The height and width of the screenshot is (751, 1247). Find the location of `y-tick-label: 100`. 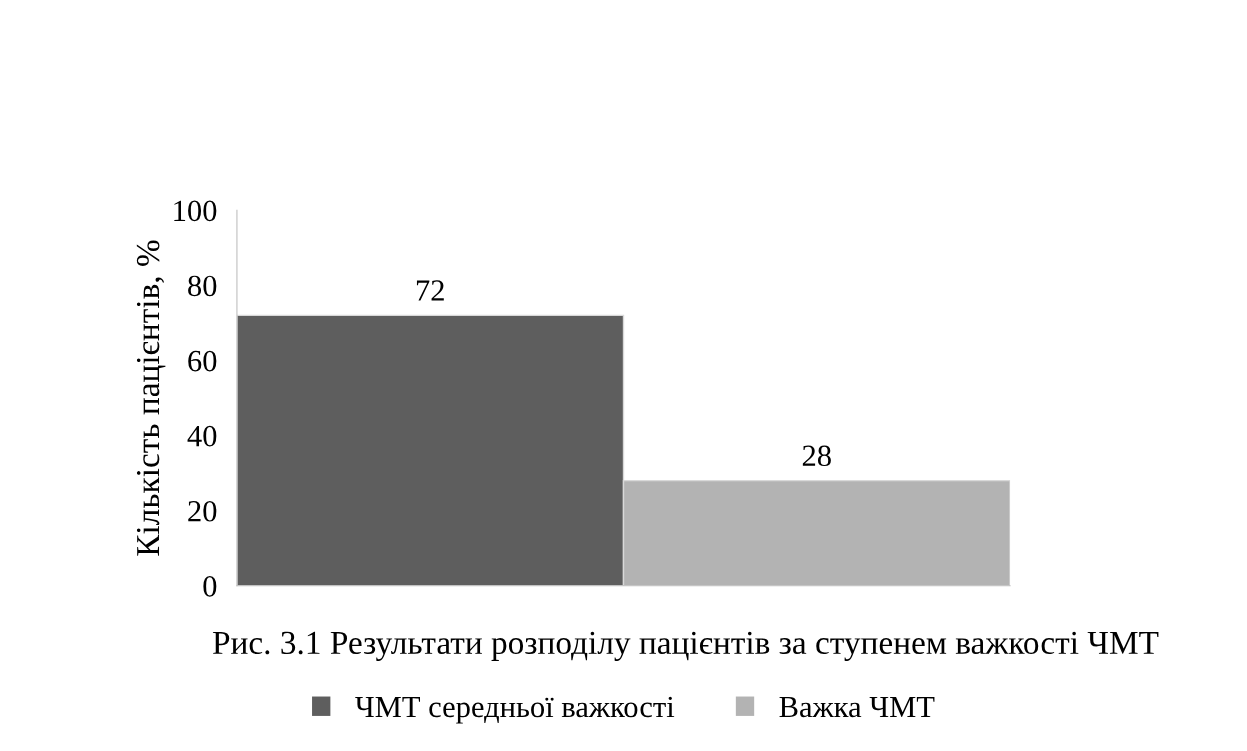

y-tick-label: 100 is located at coordinates (195, 211).